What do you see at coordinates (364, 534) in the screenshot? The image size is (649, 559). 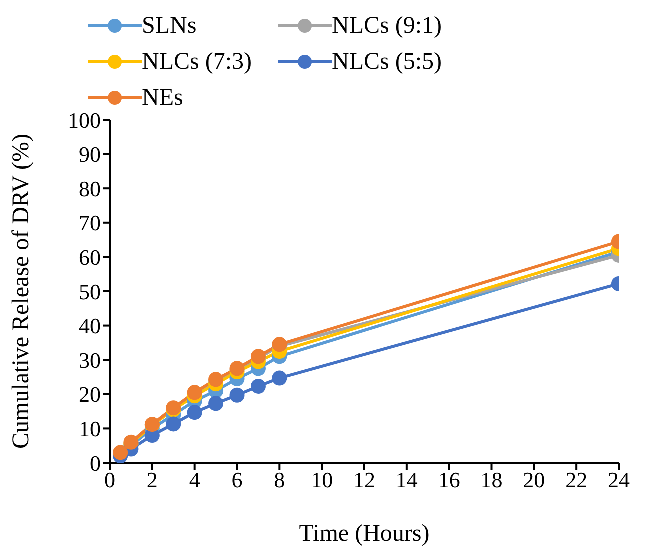 I see `x-axis-title: Time (Hours)` at bounding box center [364, 534].